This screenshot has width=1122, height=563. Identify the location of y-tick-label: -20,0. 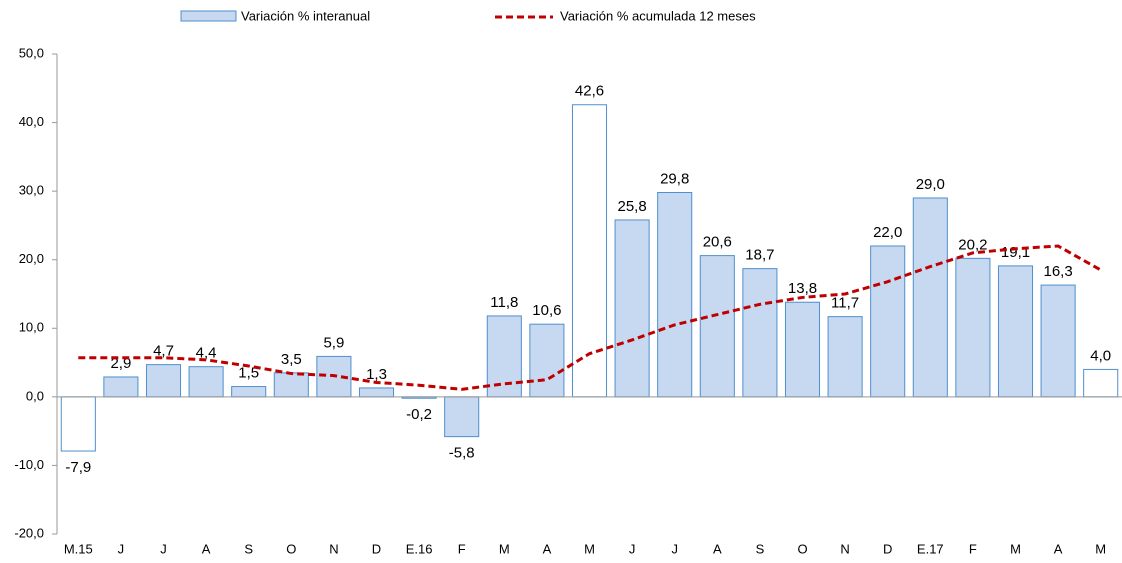
(29, 532).